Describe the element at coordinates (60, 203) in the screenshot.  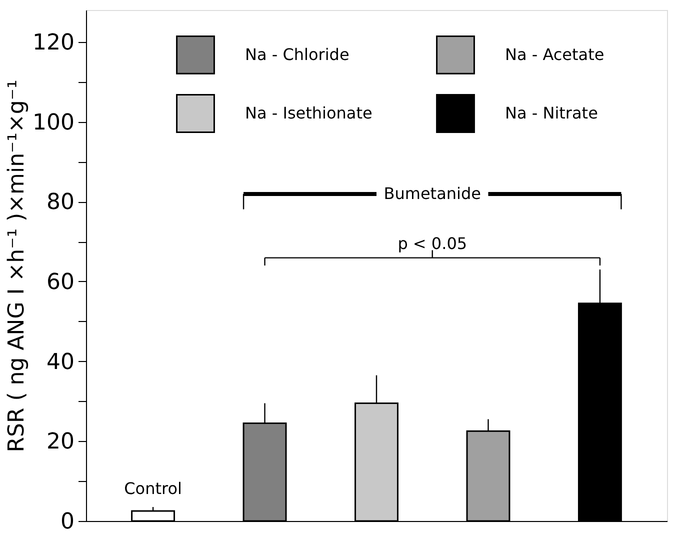
I see `y-tick-label: 80` at that location.